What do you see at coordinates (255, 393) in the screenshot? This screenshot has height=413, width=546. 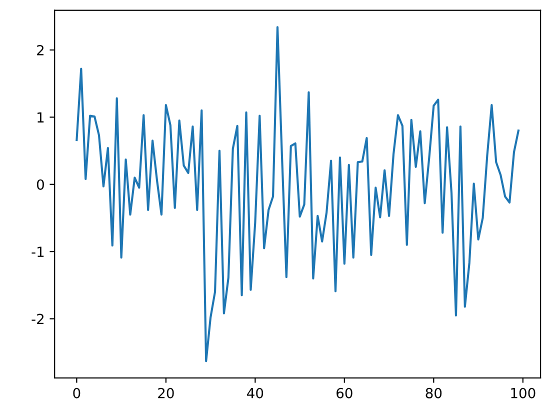 I see `x-tick-label: 40` at bounding box center [255, 393].